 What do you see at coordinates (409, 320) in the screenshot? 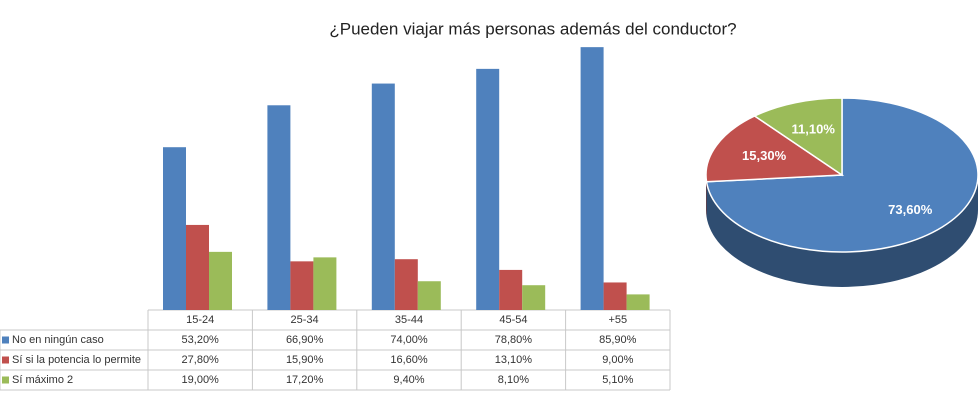
I see `category-label: 35-44` at bounding box center [409, 320].